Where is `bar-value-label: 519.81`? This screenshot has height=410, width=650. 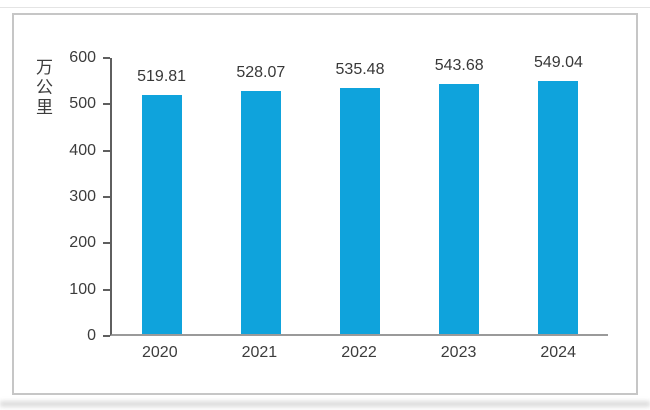 bar-value-label: 519.81 is located at coordinates (162, 76).